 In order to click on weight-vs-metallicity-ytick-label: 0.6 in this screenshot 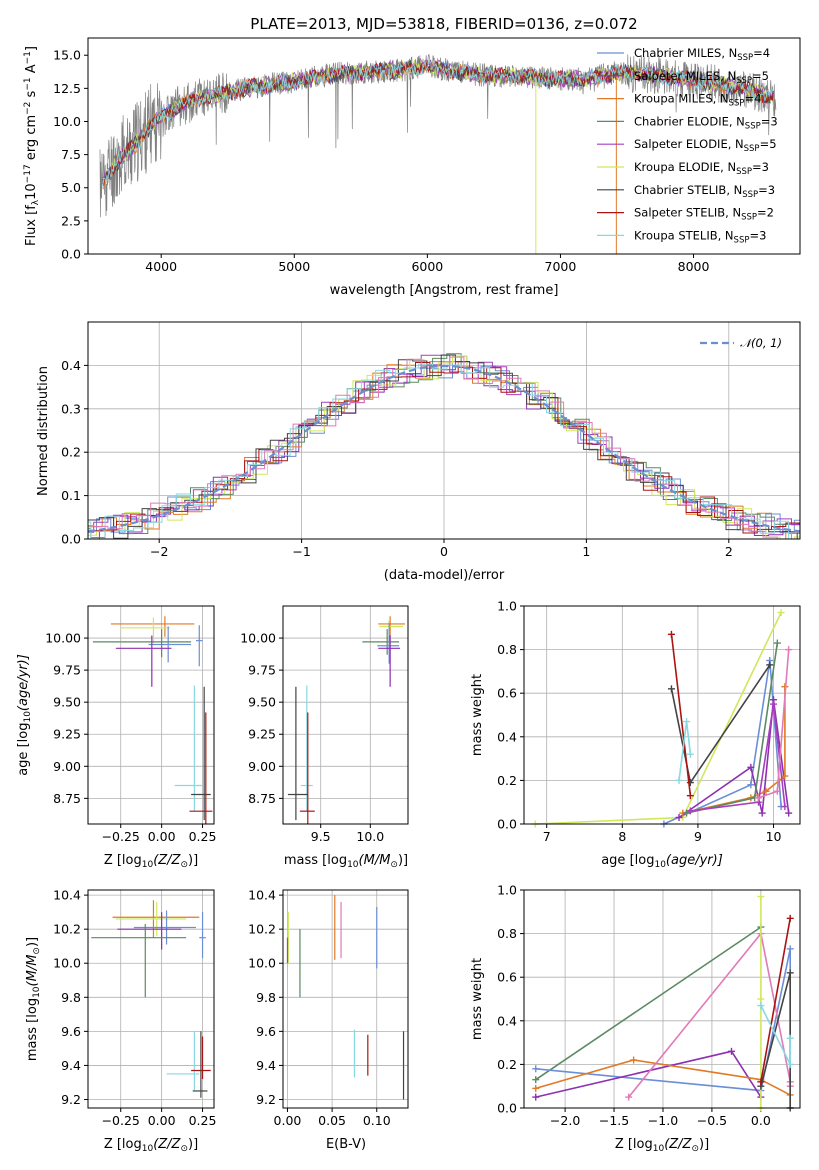, I will do `click(507, 977)`.